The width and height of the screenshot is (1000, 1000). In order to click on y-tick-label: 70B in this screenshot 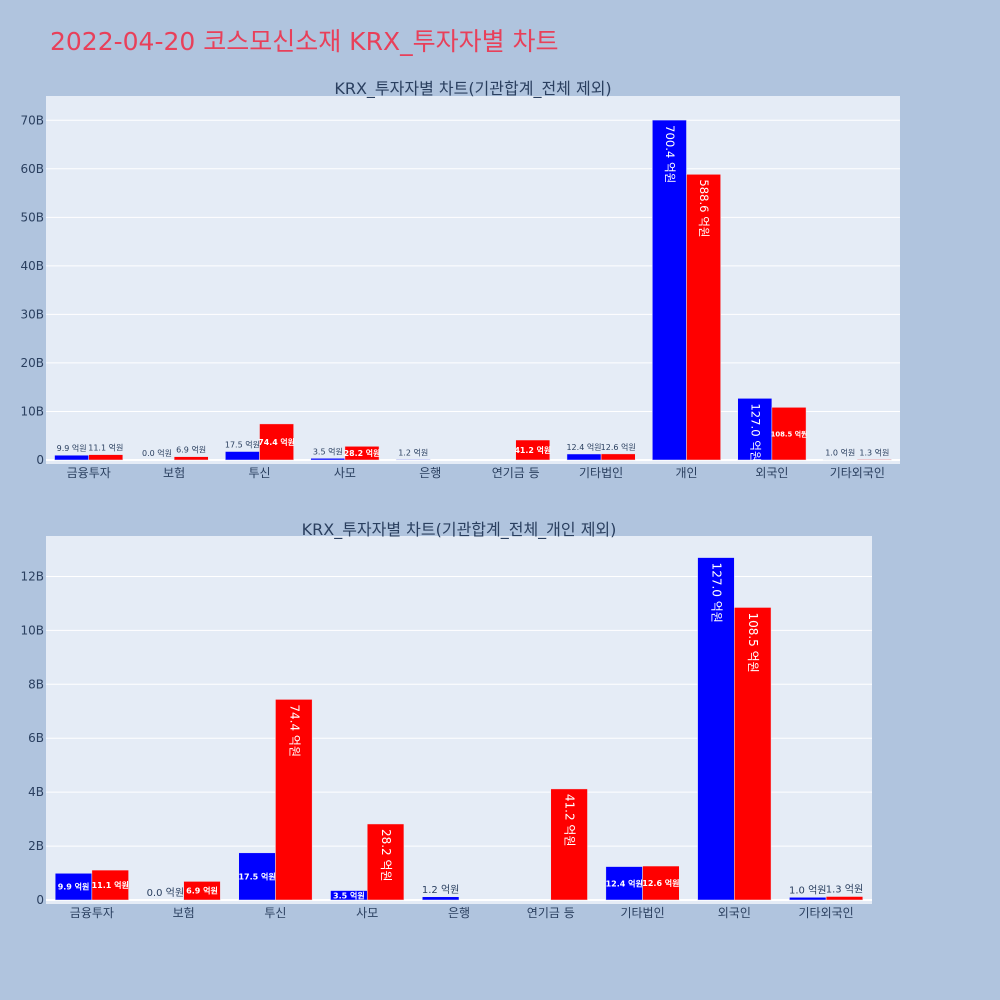, I will do `click(32, 120)`.